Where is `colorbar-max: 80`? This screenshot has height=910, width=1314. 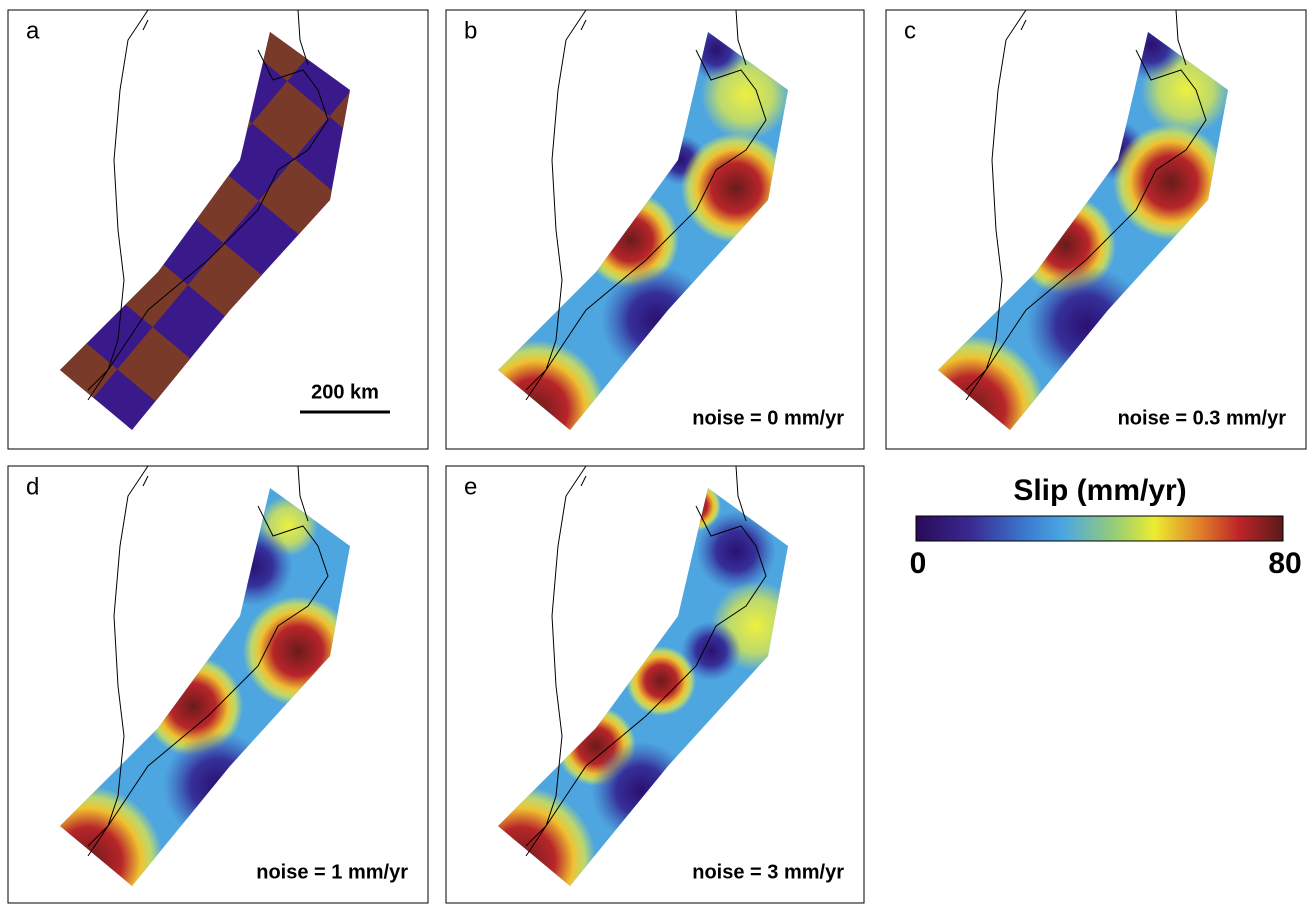 colorbar-max: 80 is located at coordinates (1284, 563).